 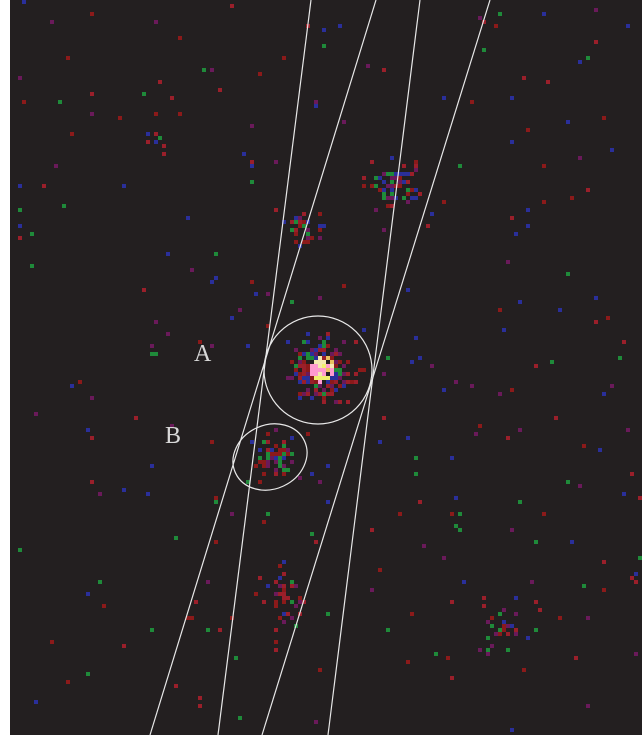 I want to click on label-a: A, so click(x=203, y=354).